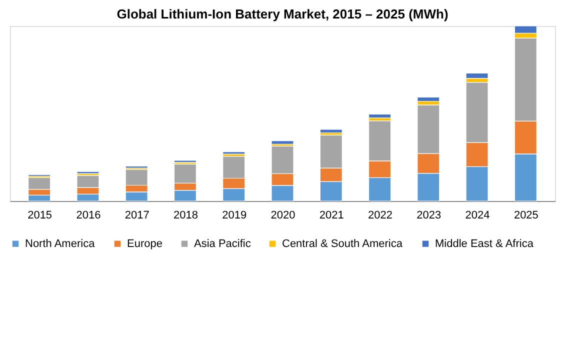 This screenshot has height=338, width=576. What do you see at coordinates (331, 216) in the screenshot?
I see `x-tick-label: 2021` at bounding box center [331, 216].